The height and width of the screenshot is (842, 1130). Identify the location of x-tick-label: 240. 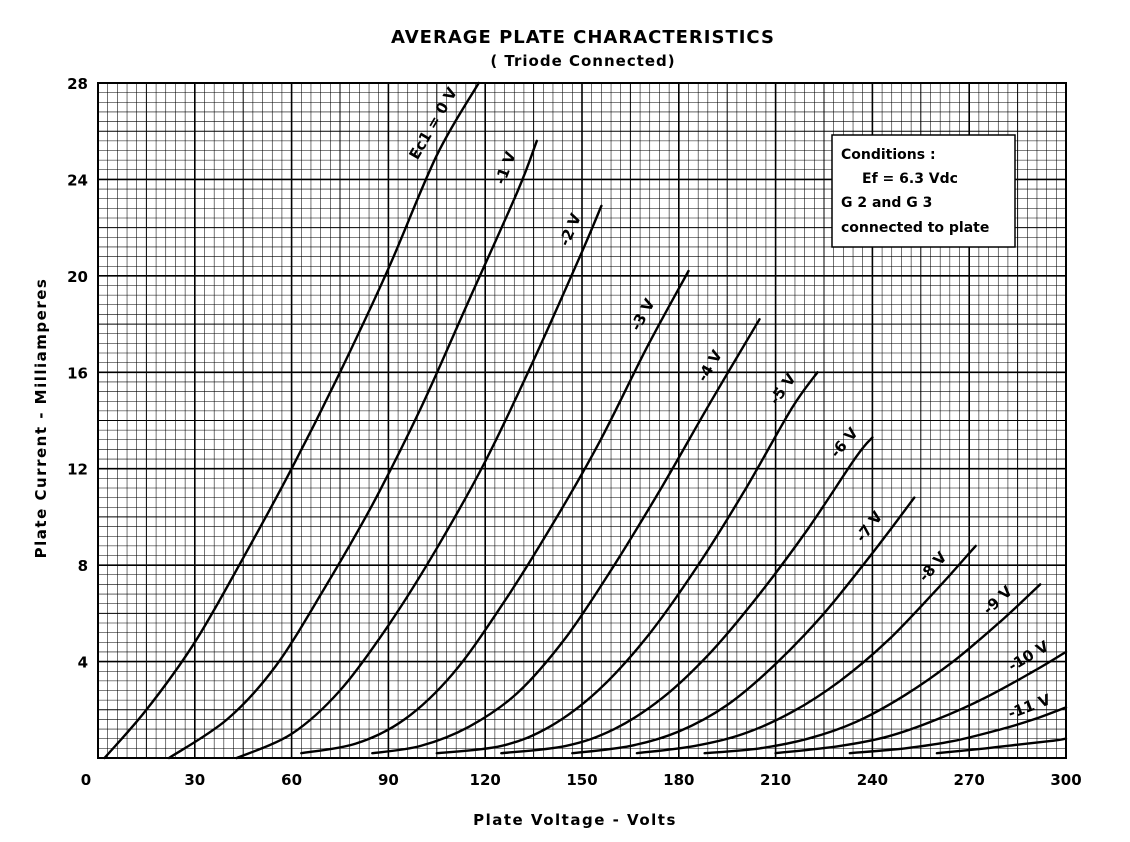
(872, 780).